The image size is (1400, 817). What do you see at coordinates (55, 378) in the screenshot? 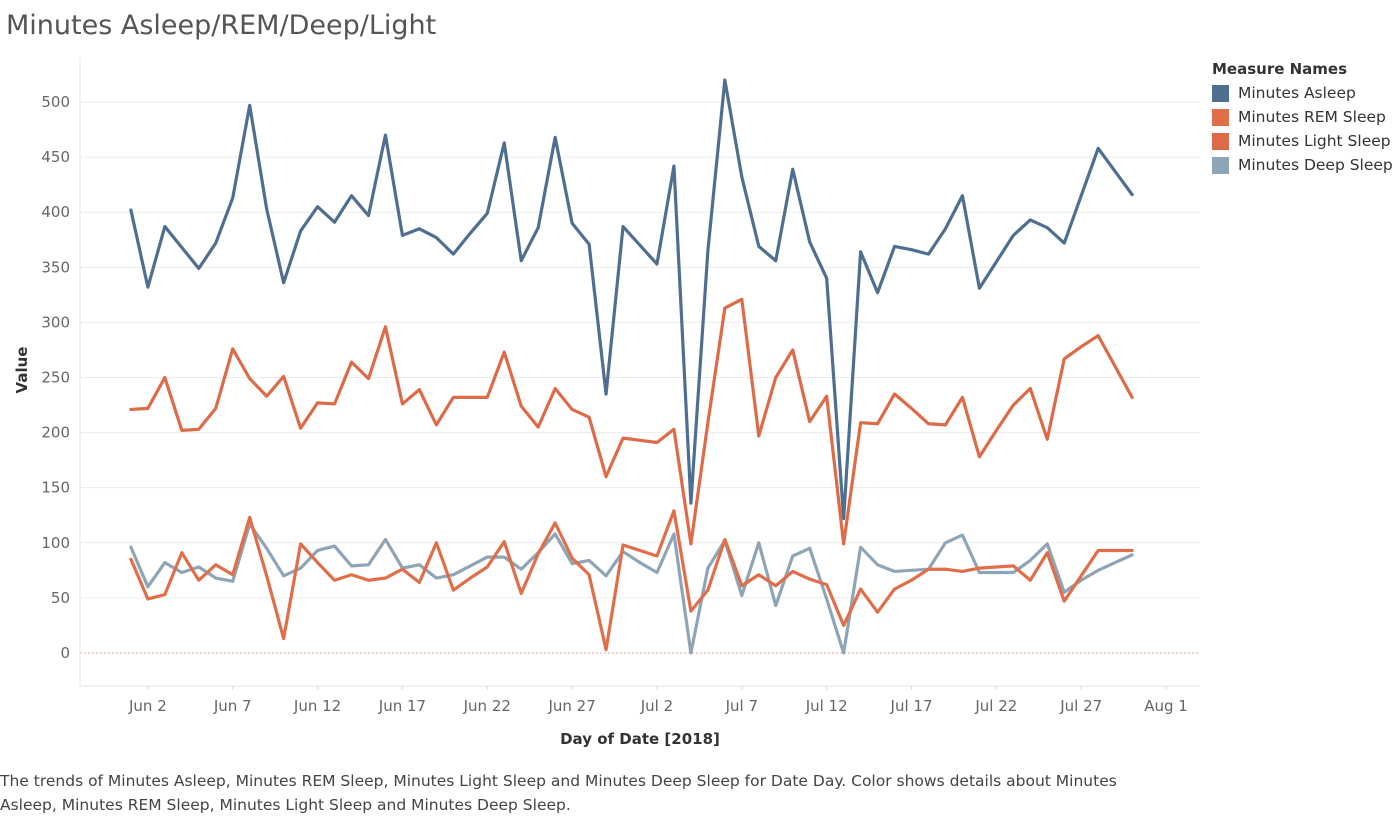
I see `y-tick-label: 250` at bounding box center [55, 378].